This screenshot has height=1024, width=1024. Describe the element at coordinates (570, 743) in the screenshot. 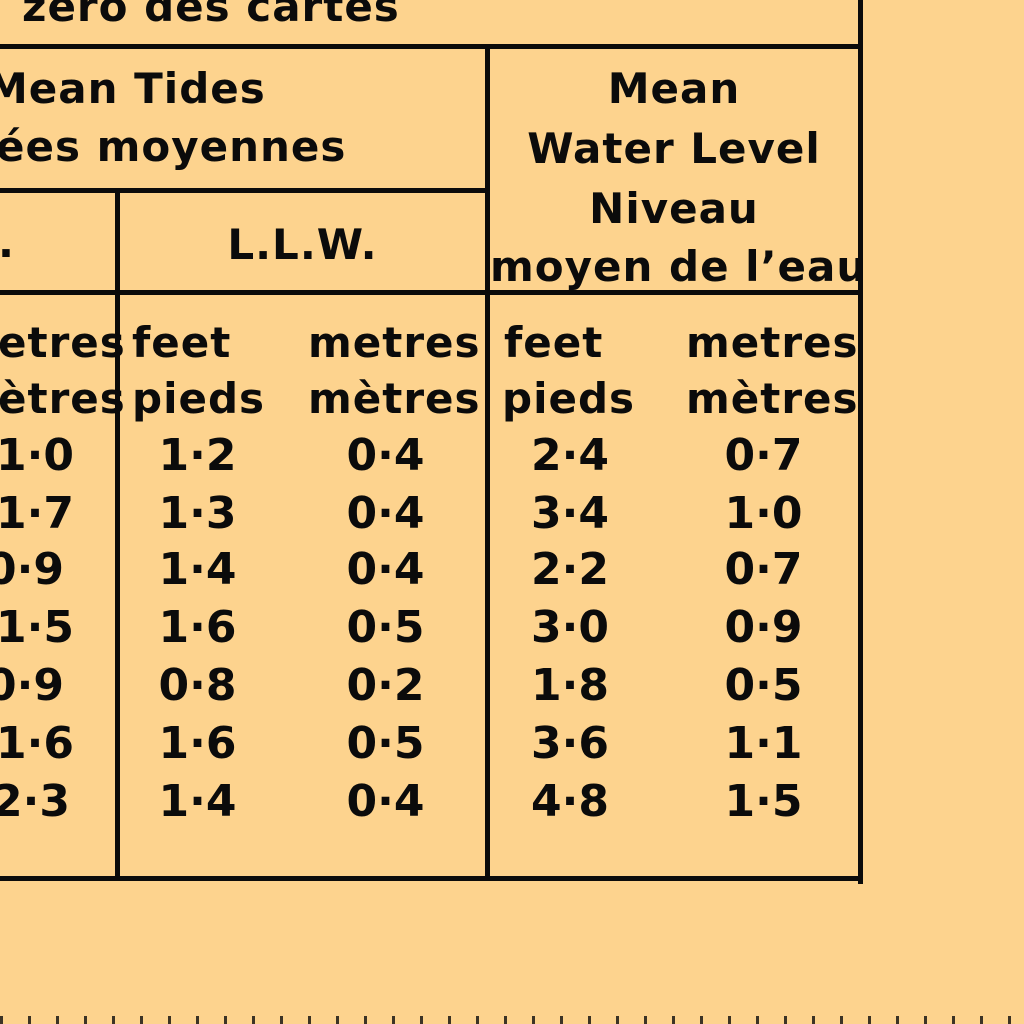

I see `mwl-feet-cell: 3·6` at that location.